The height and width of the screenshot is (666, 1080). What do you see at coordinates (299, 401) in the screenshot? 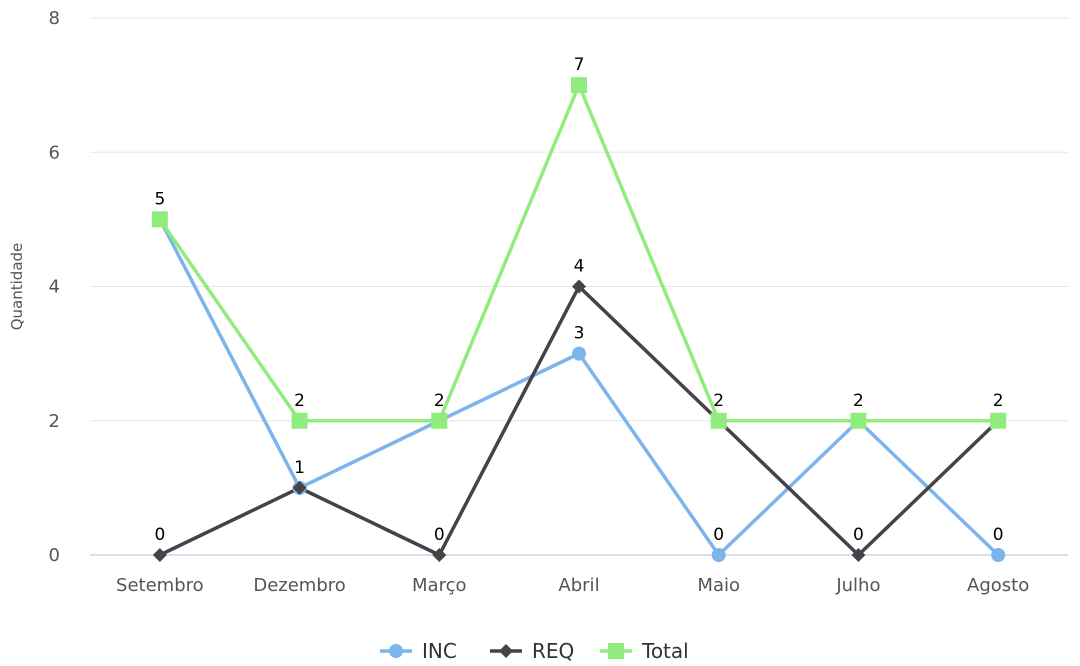
I see `data-label-total-dezembro: 2` at bounding box center [299, 401].